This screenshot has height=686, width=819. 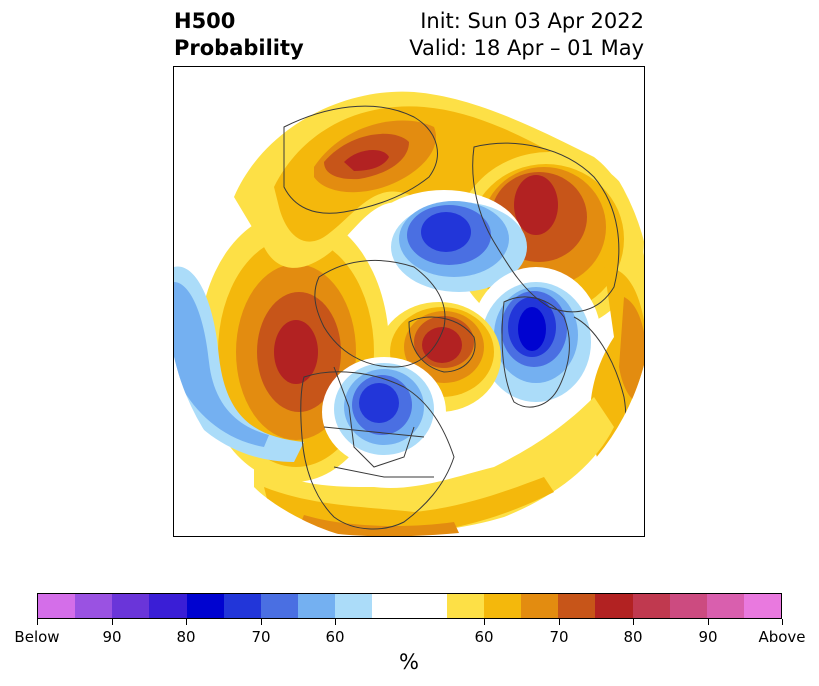 I want to click on west-pacific-negative-band, so click(x=239, y=364).